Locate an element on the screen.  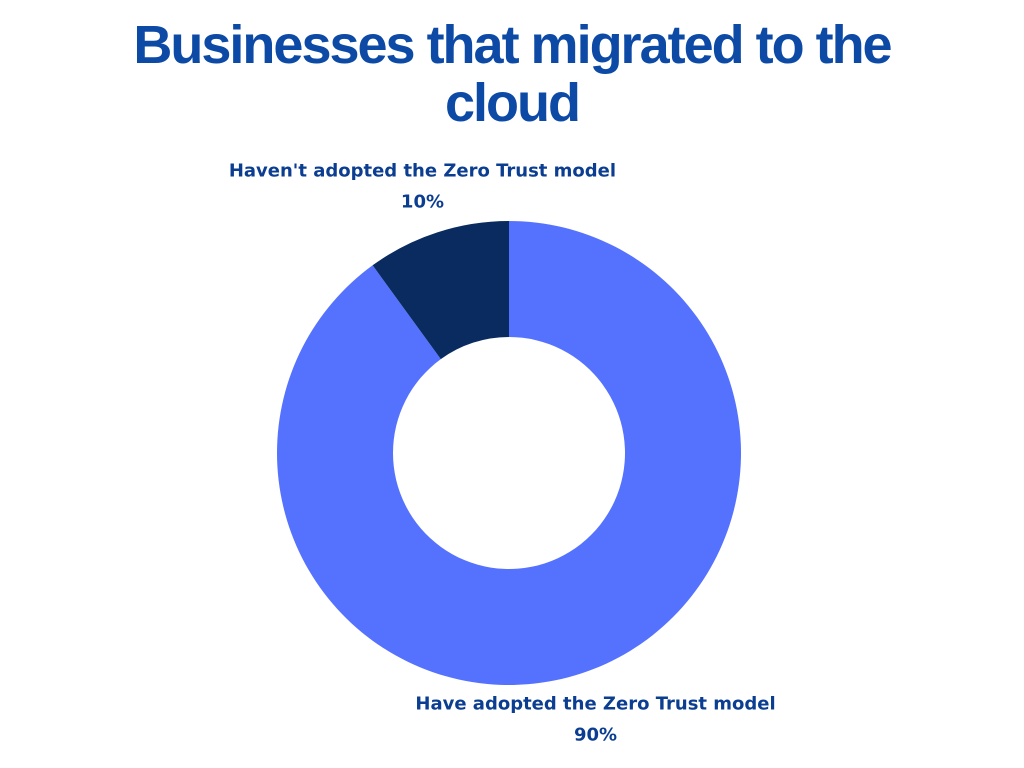
value-label: 90% is located at coordinates (595, 734).